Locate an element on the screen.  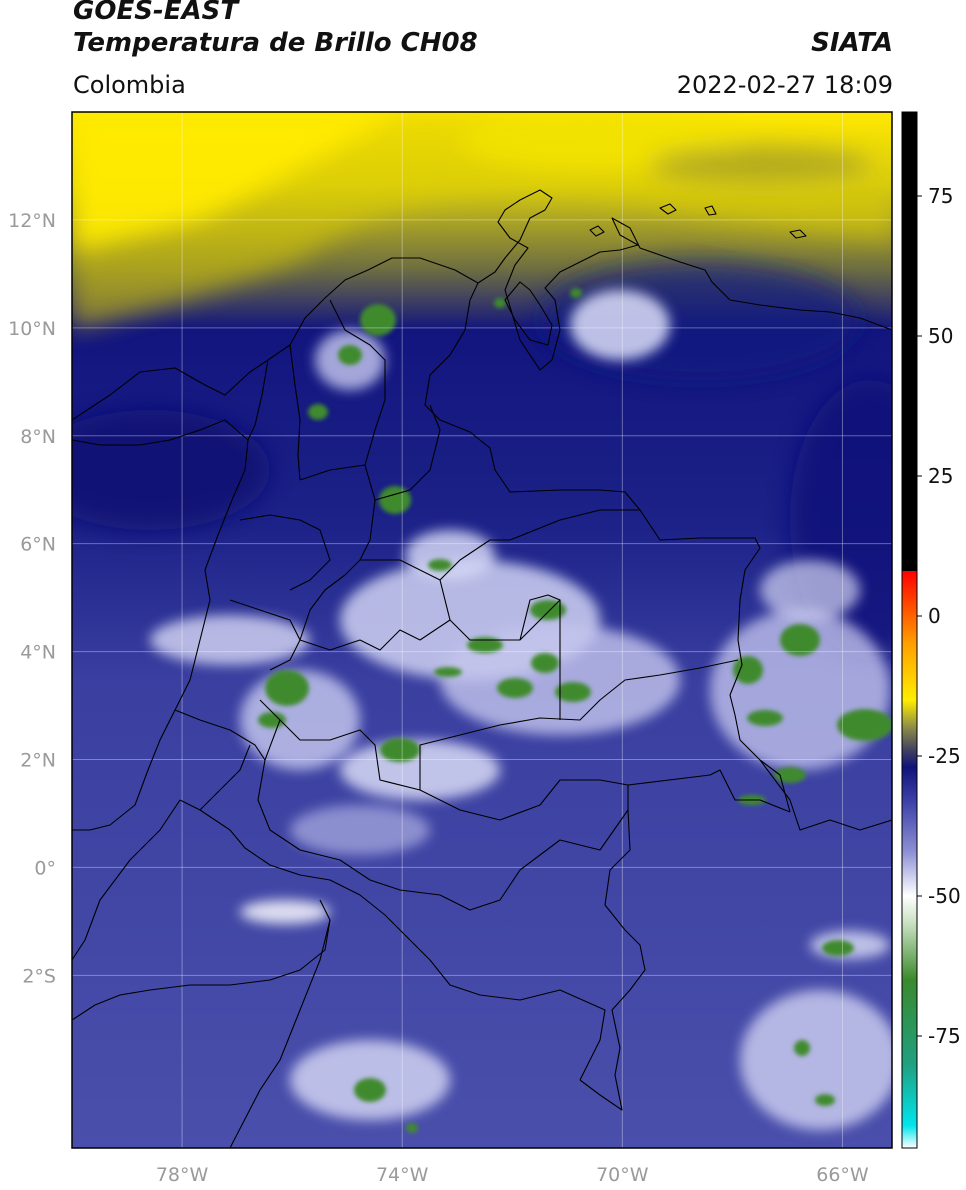
datetime-label: 2022-02-27 18:09 is located at coordinates (784, 85).